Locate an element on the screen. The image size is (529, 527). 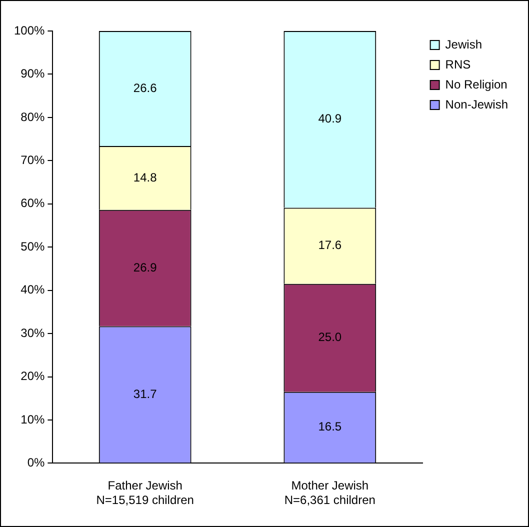
legend-label: RNS is located at coordinates (458, 64).